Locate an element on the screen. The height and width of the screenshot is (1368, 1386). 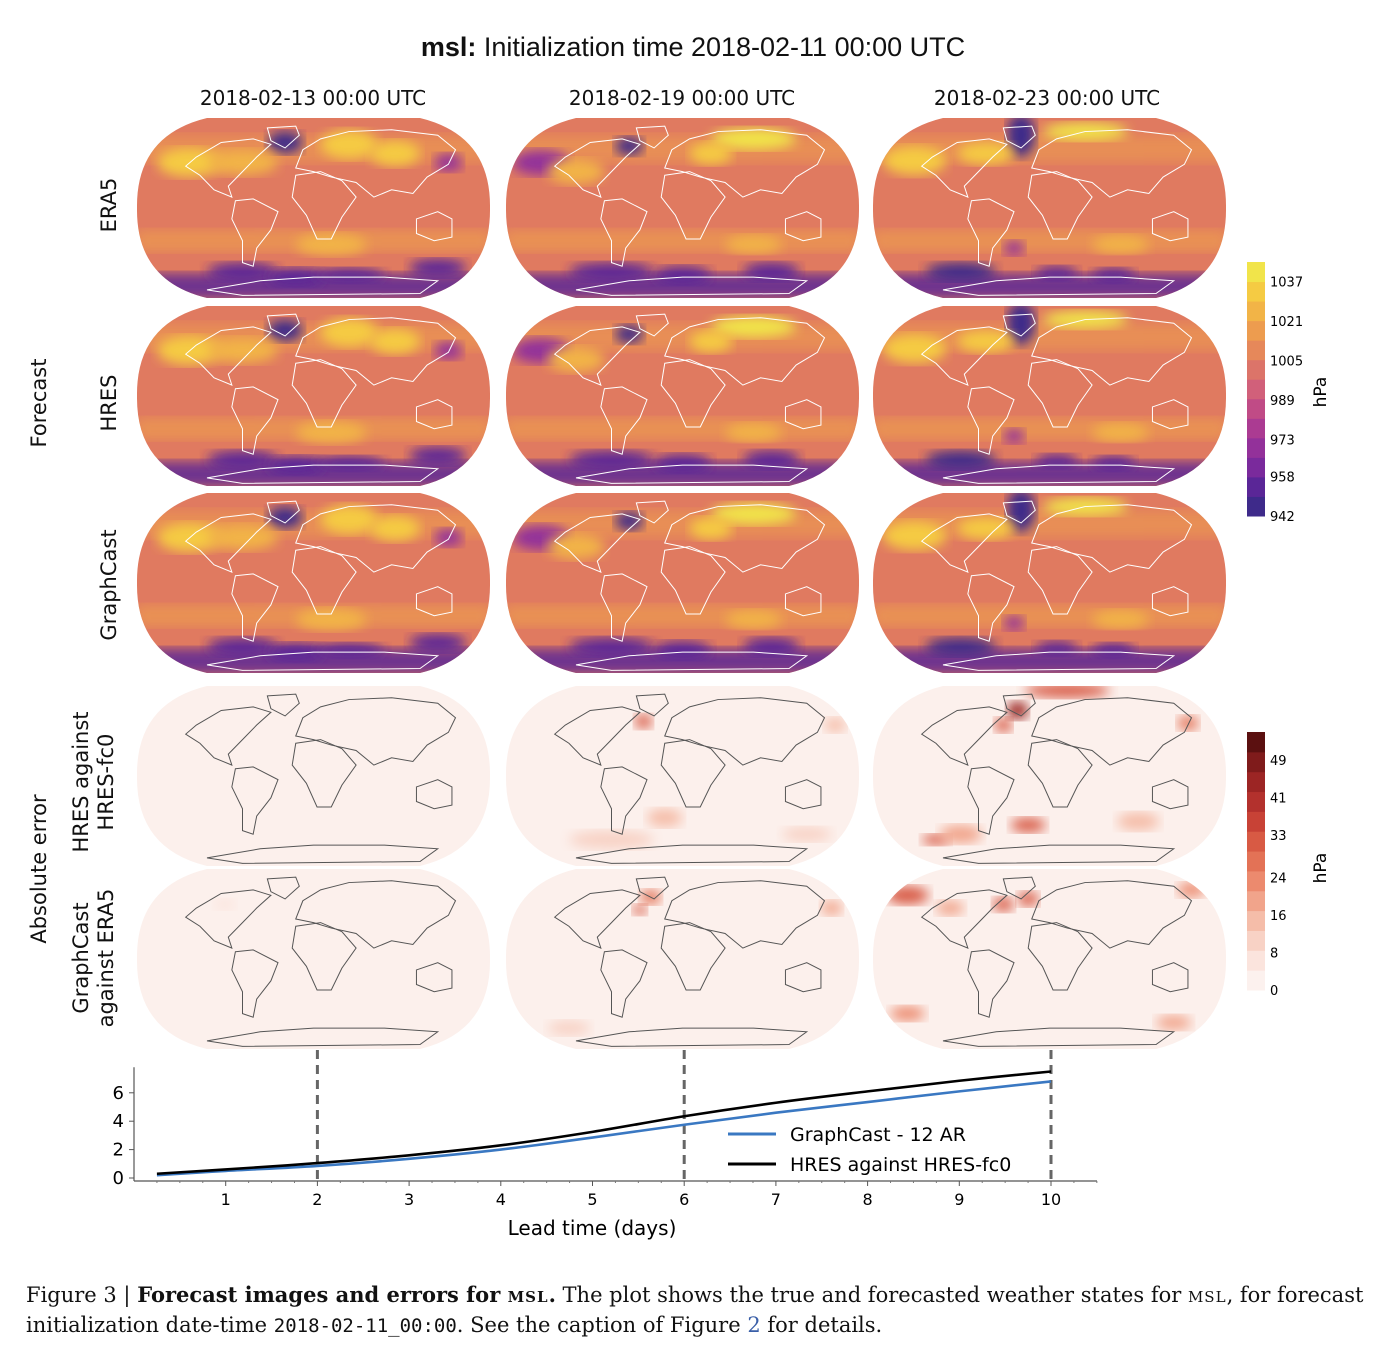
error-map-r4-c2 is located at coordinates (682, 776).